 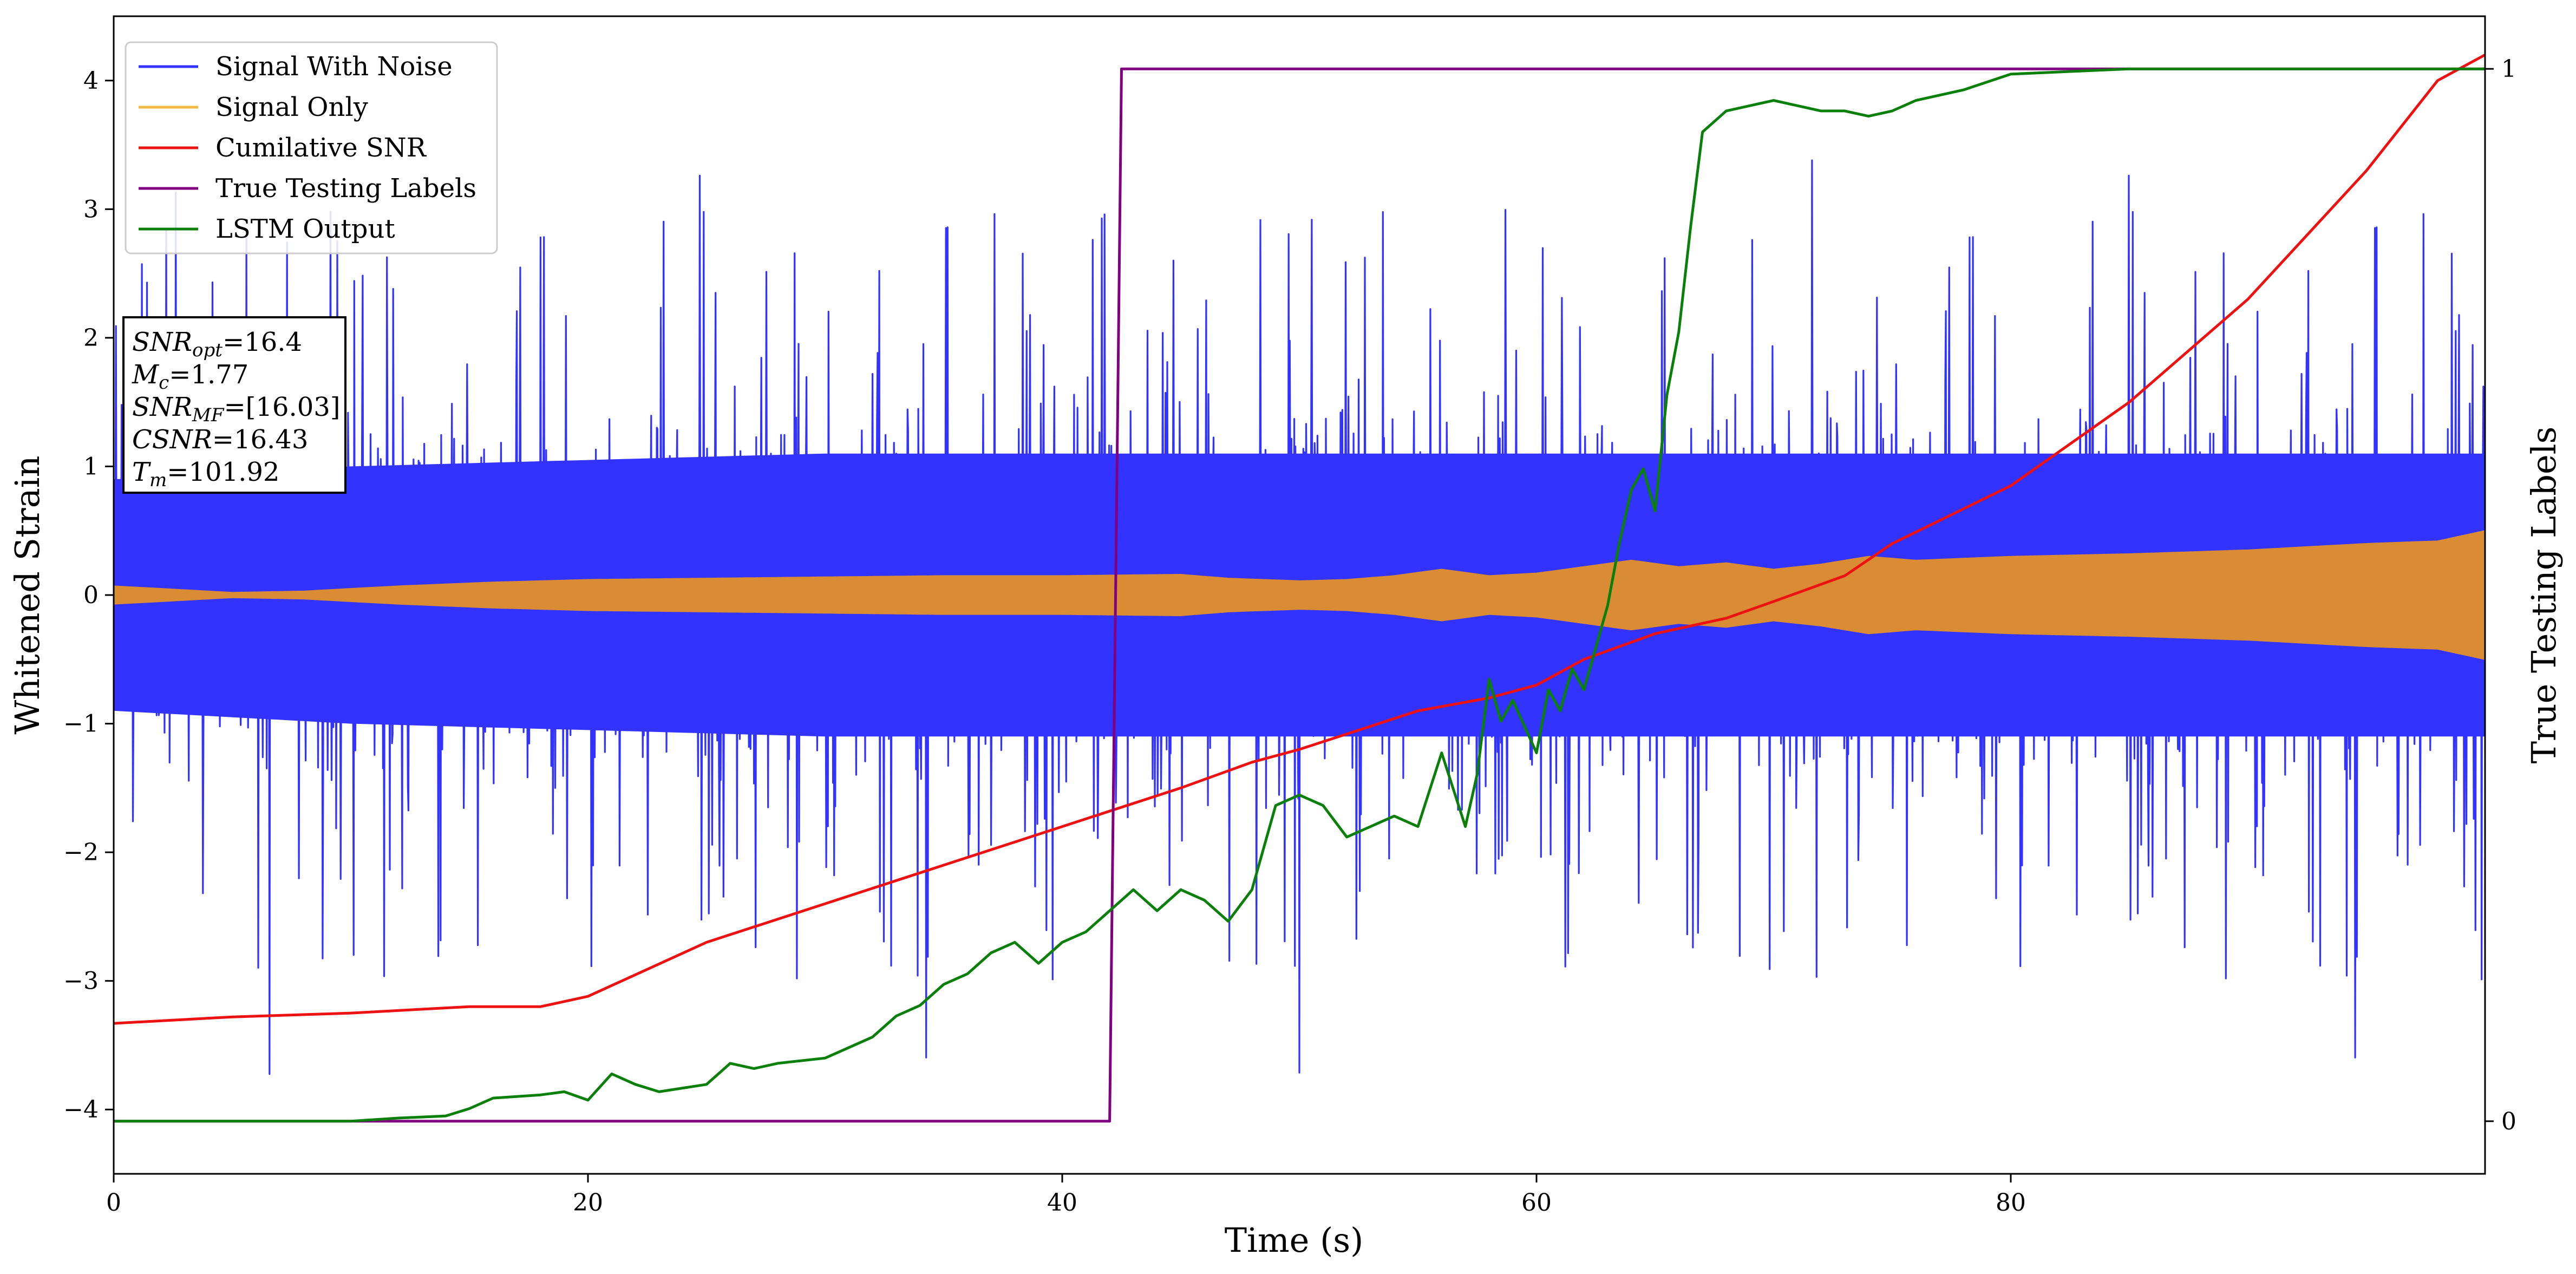 What do you see at coordinates (81, 724) in the screenshot?
I see `y-tick-label: −1` at bounding box center [81, 724].